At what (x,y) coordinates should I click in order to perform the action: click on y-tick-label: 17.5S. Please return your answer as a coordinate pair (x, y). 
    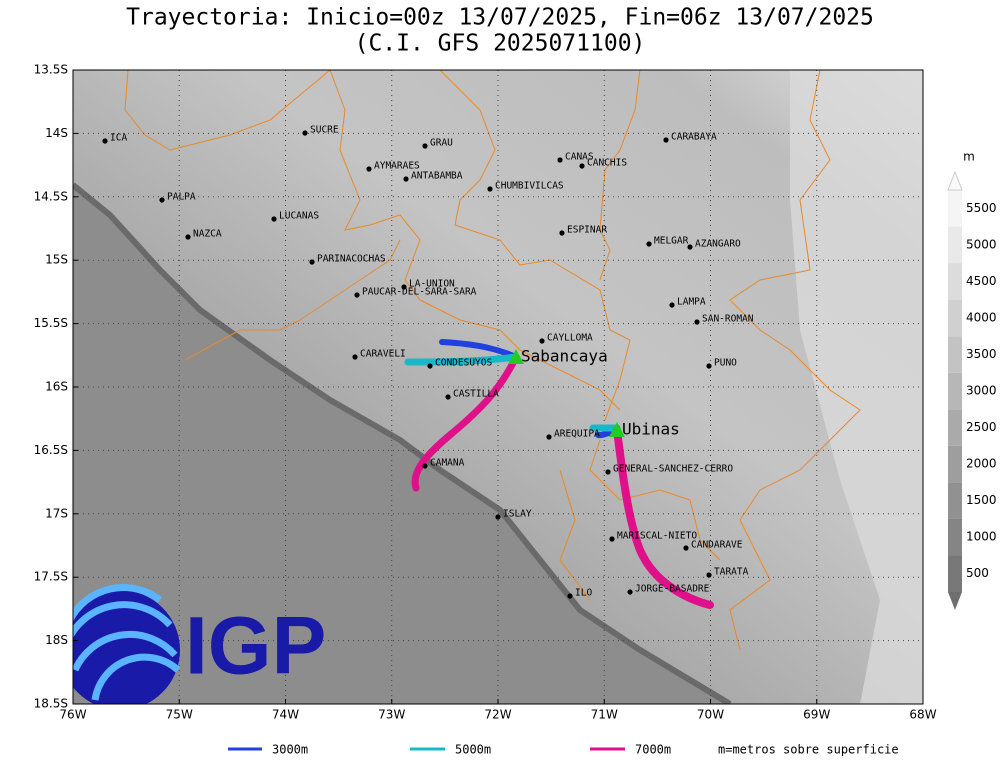
    Looking at the image, I should click on (51, 577).